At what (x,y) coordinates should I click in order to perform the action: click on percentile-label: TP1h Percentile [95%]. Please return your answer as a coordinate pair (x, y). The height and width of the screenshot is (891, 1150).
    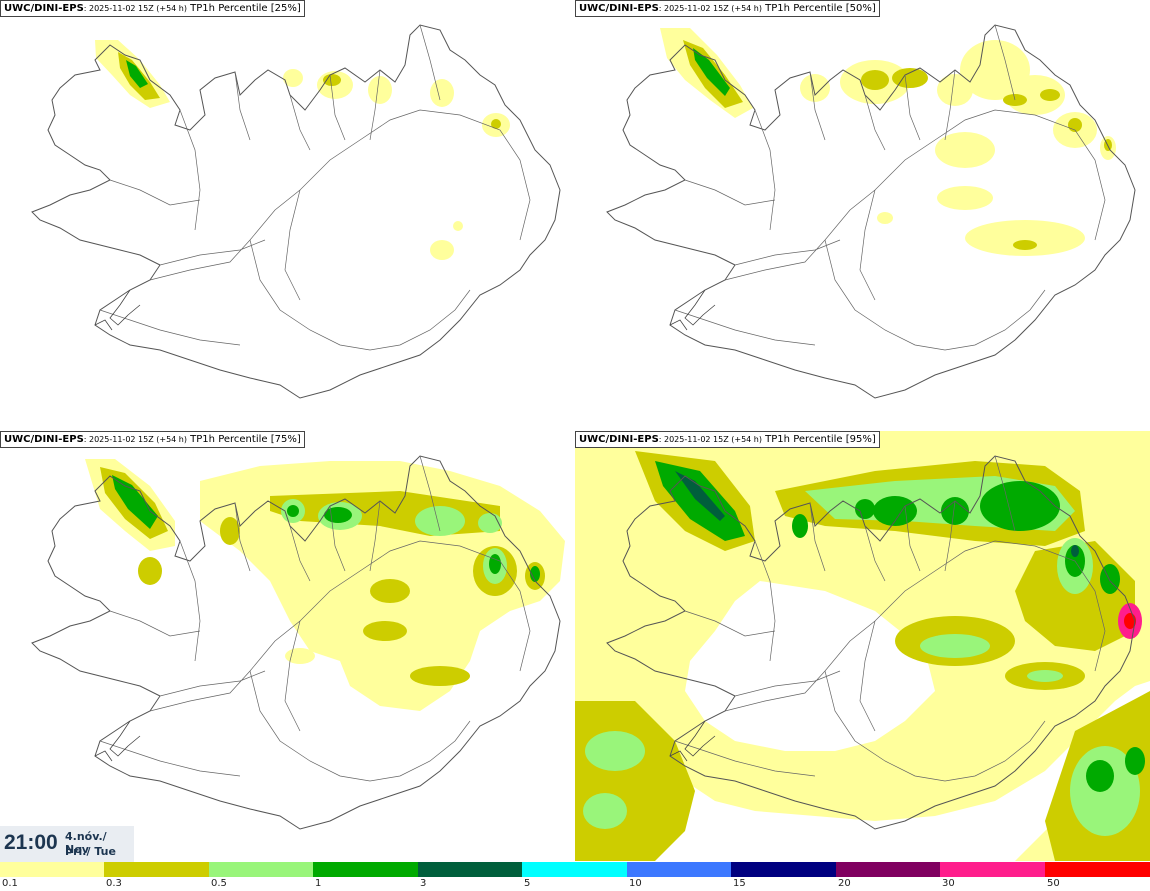
    Looking at the image, I should click on (820, 439).